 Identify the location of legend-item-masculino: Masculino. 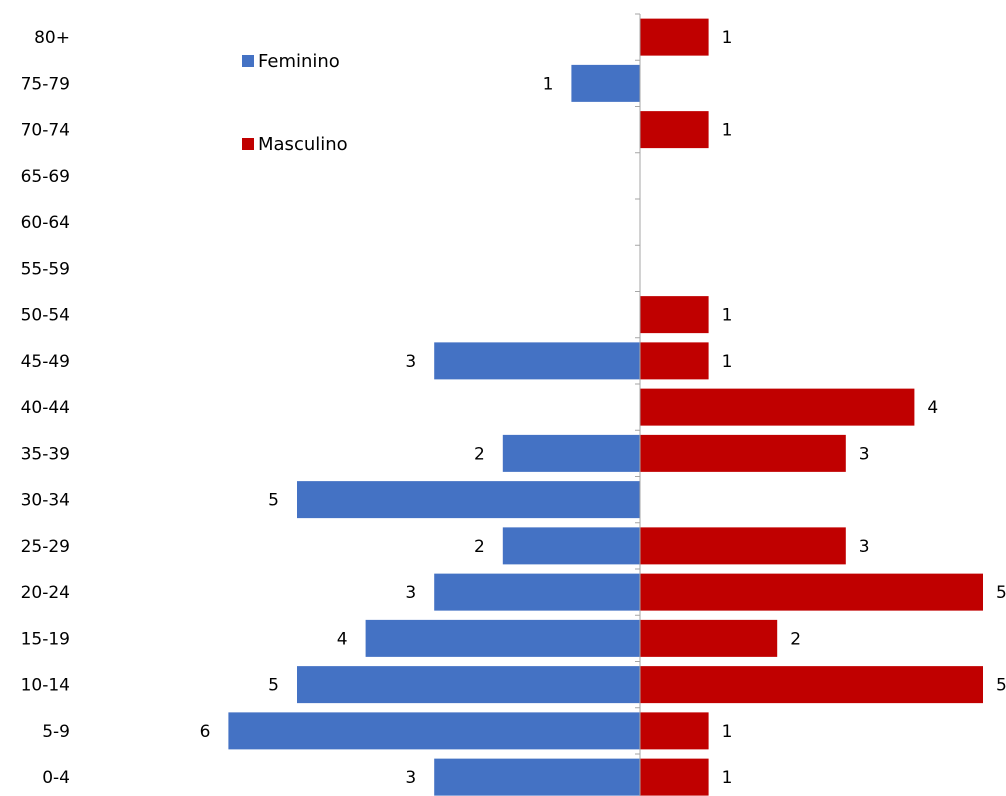
(295, 144).